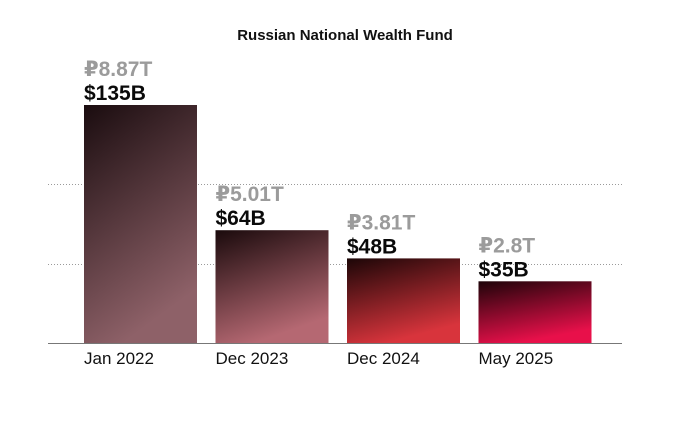 The width and height of the screenshot is (690, 432). Describe the element at coordinates (119, 358) in the screenshot. I see `x-tick-label: Jan 2022` at that location.